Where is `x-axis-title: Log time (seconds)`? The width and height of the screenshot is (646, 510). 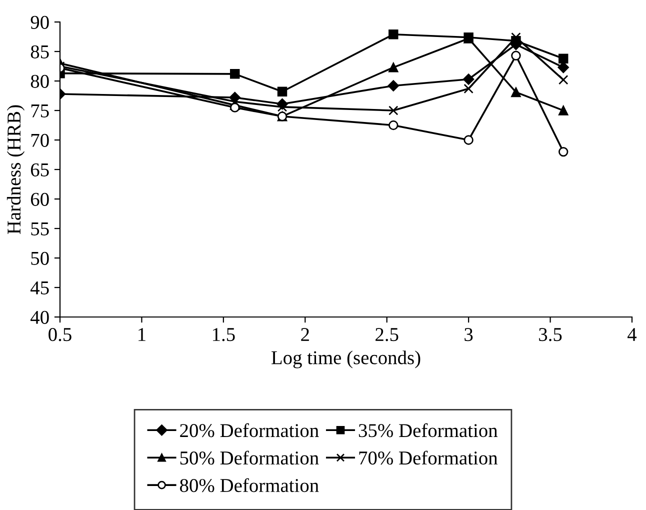 x-axis-title: Log time (seconds) is located at coordinates (346, 359).